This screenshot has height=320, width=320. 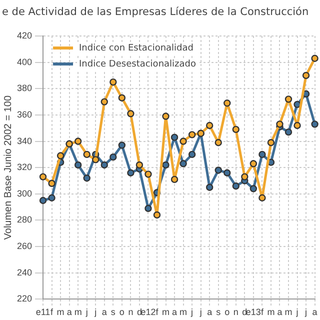 What do you see at coordinates (137, 64) in the screenshot?
I see `legend-label: Indice Desestacionalizado` at bounding box center [137, 64].